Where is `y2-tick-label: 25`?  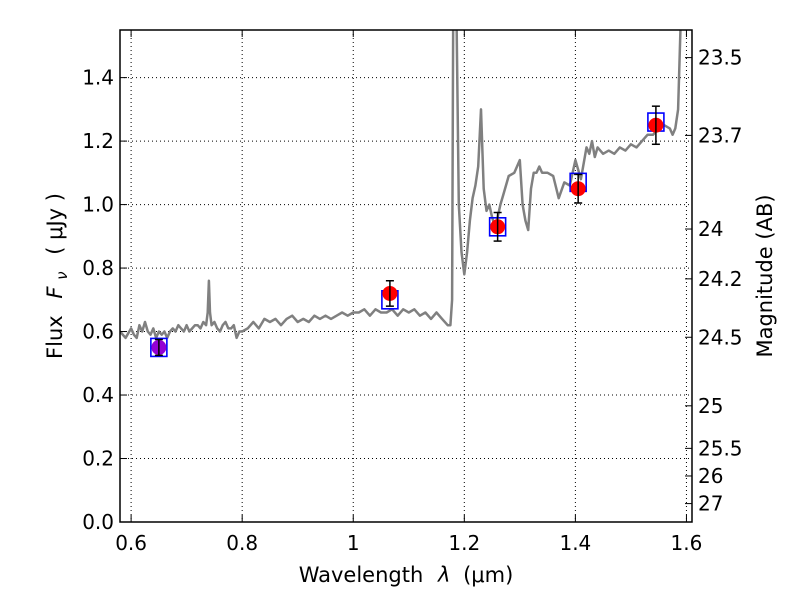 y2-tick-label: 25 is located at coordinates (710, 406).